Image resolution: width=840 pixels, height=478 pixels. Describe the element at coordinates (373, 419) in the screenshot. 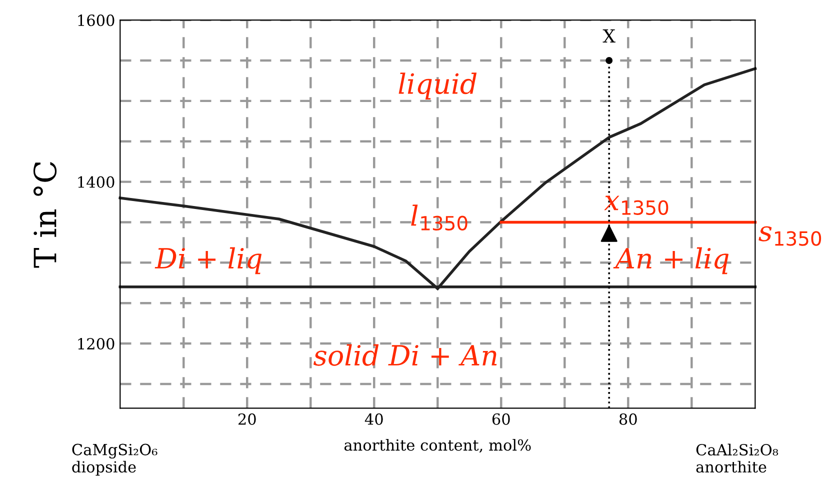

I see `x-tick-label: 40` at that location.